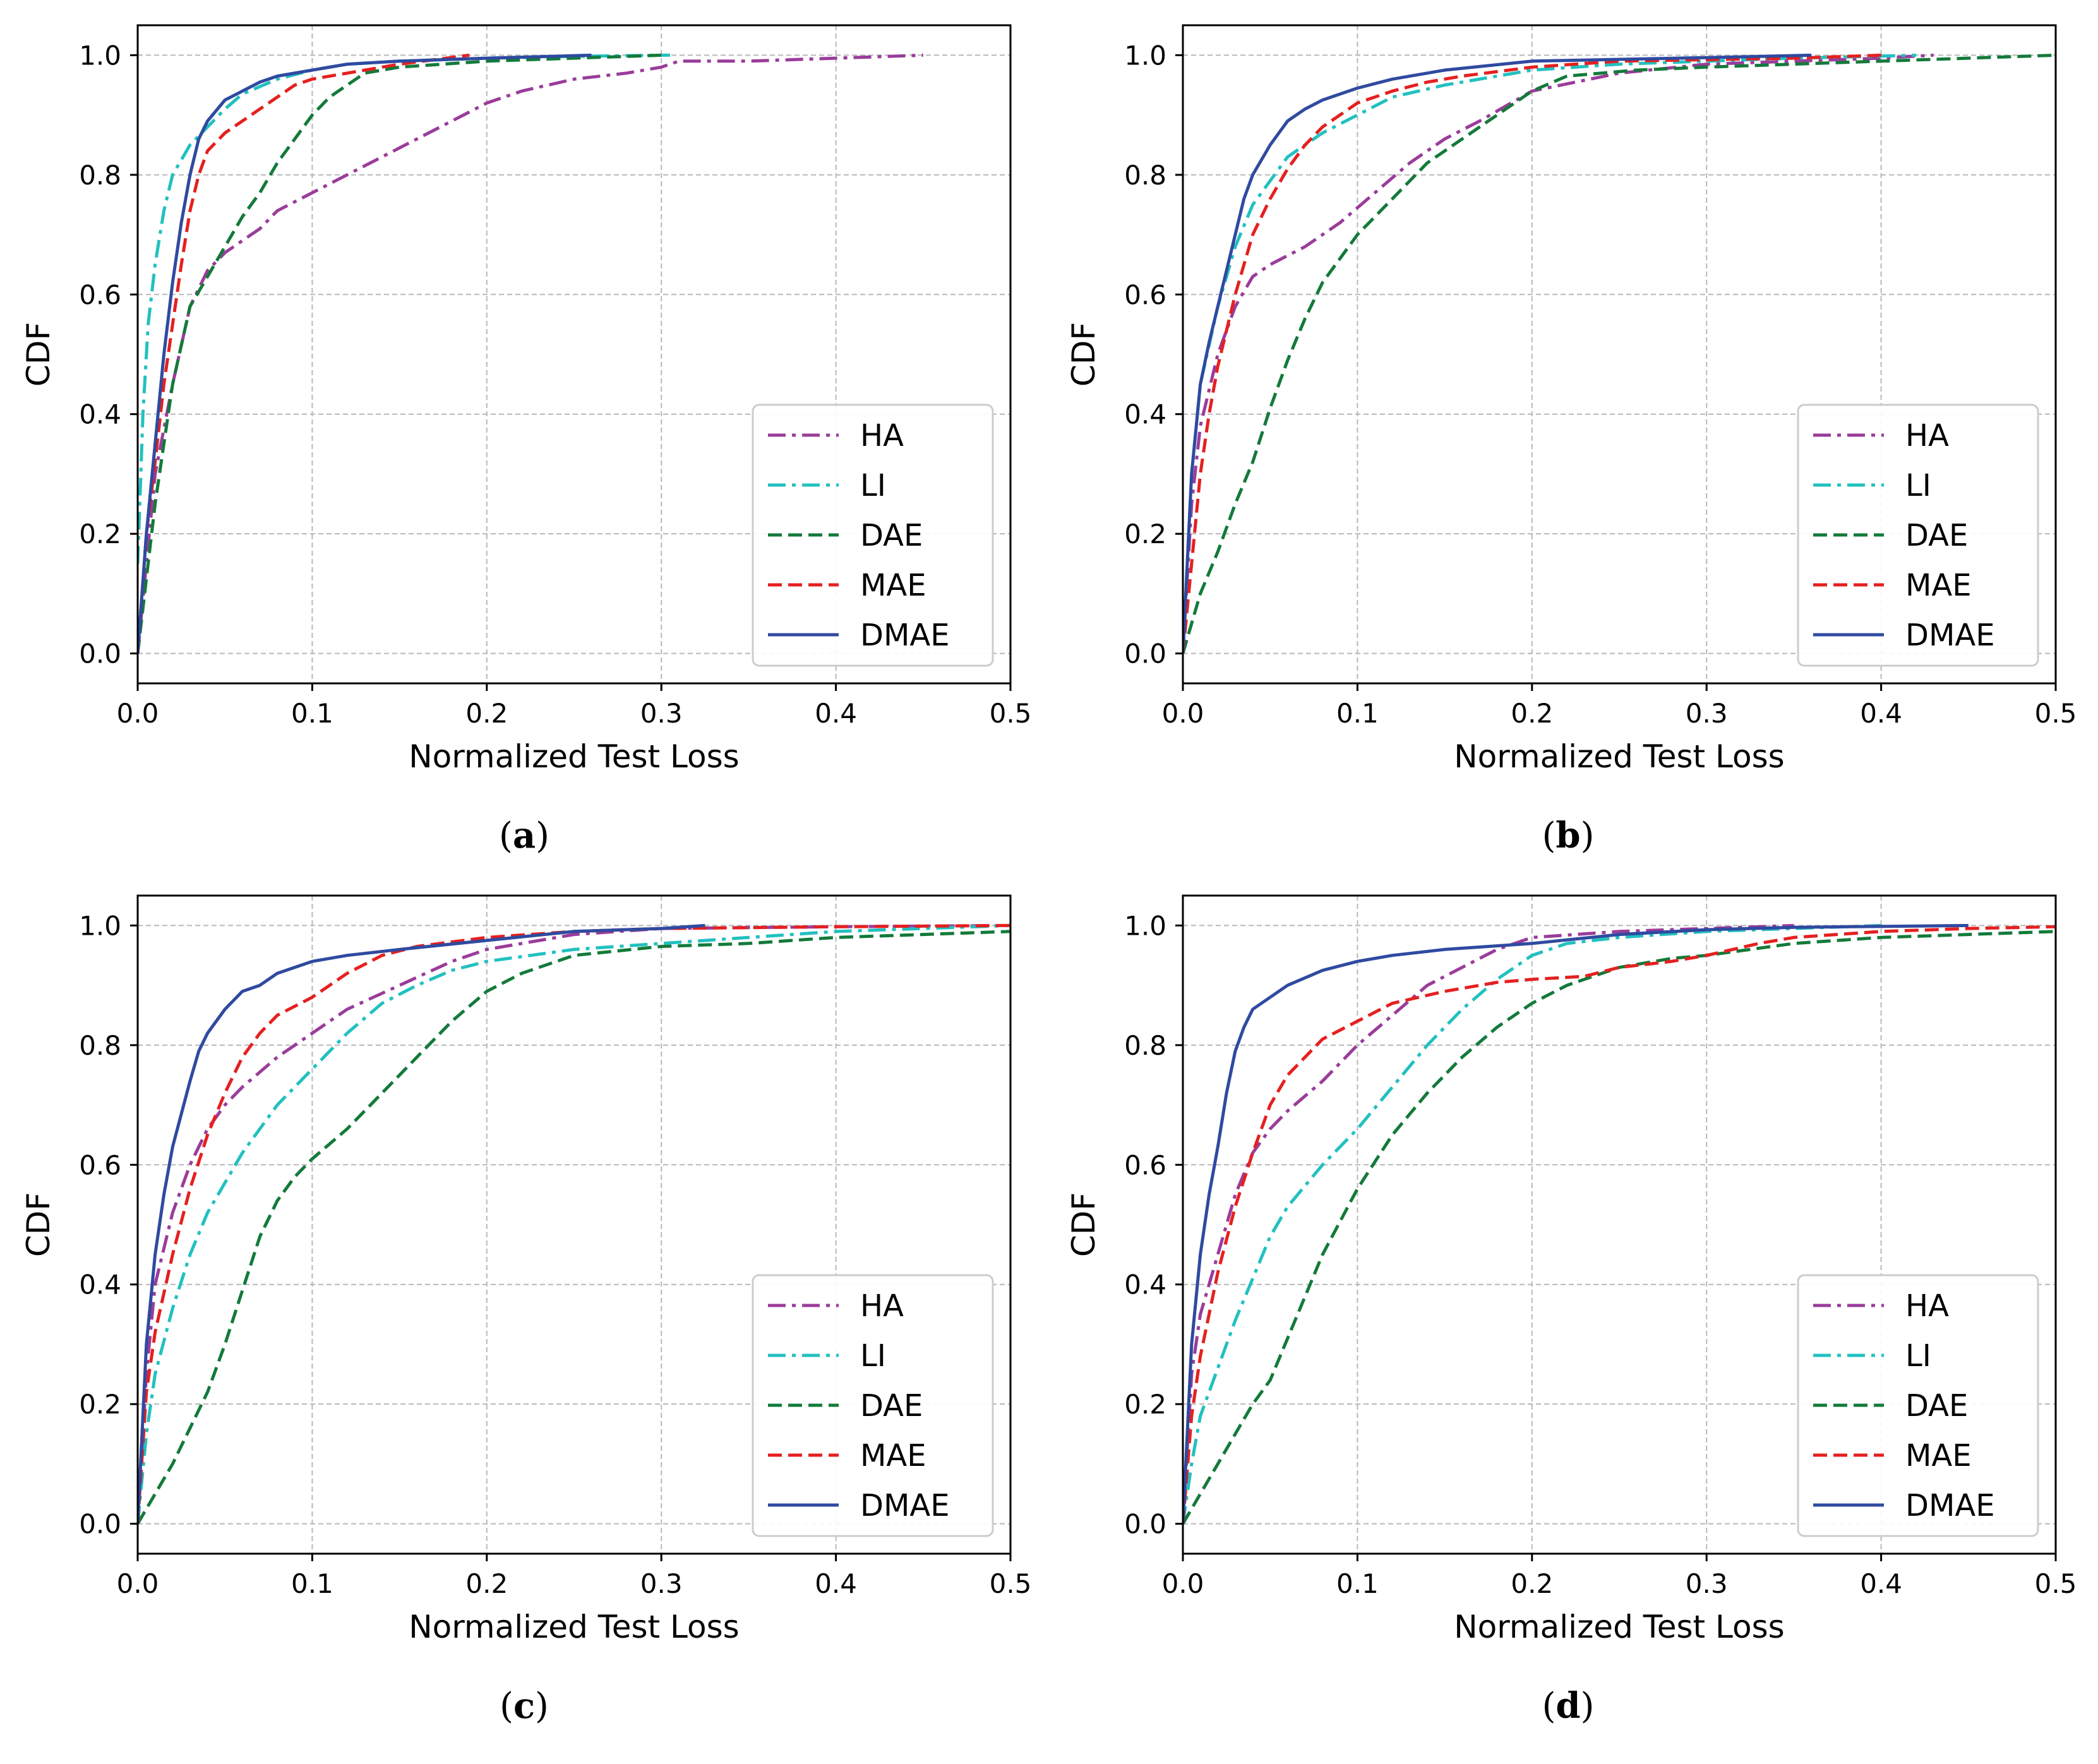  I want to click on caption-c: (c), so click(524, 1706).